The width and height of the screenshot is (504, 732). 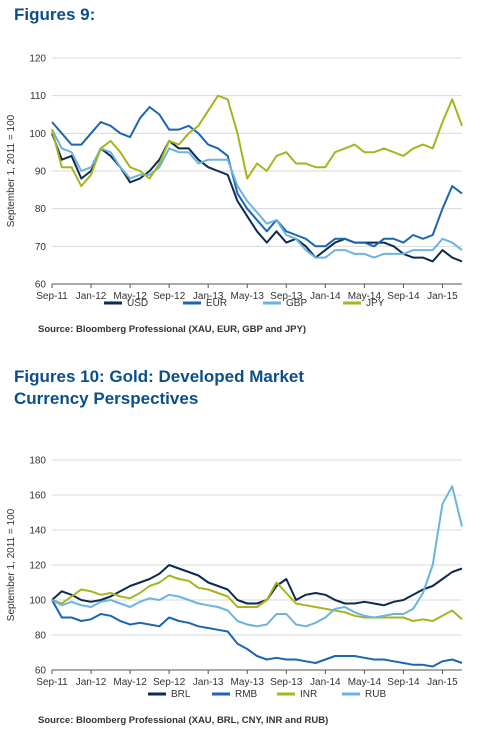 I want to click on fig10-legend-label-inr: INR, so click(x=308, y=694).